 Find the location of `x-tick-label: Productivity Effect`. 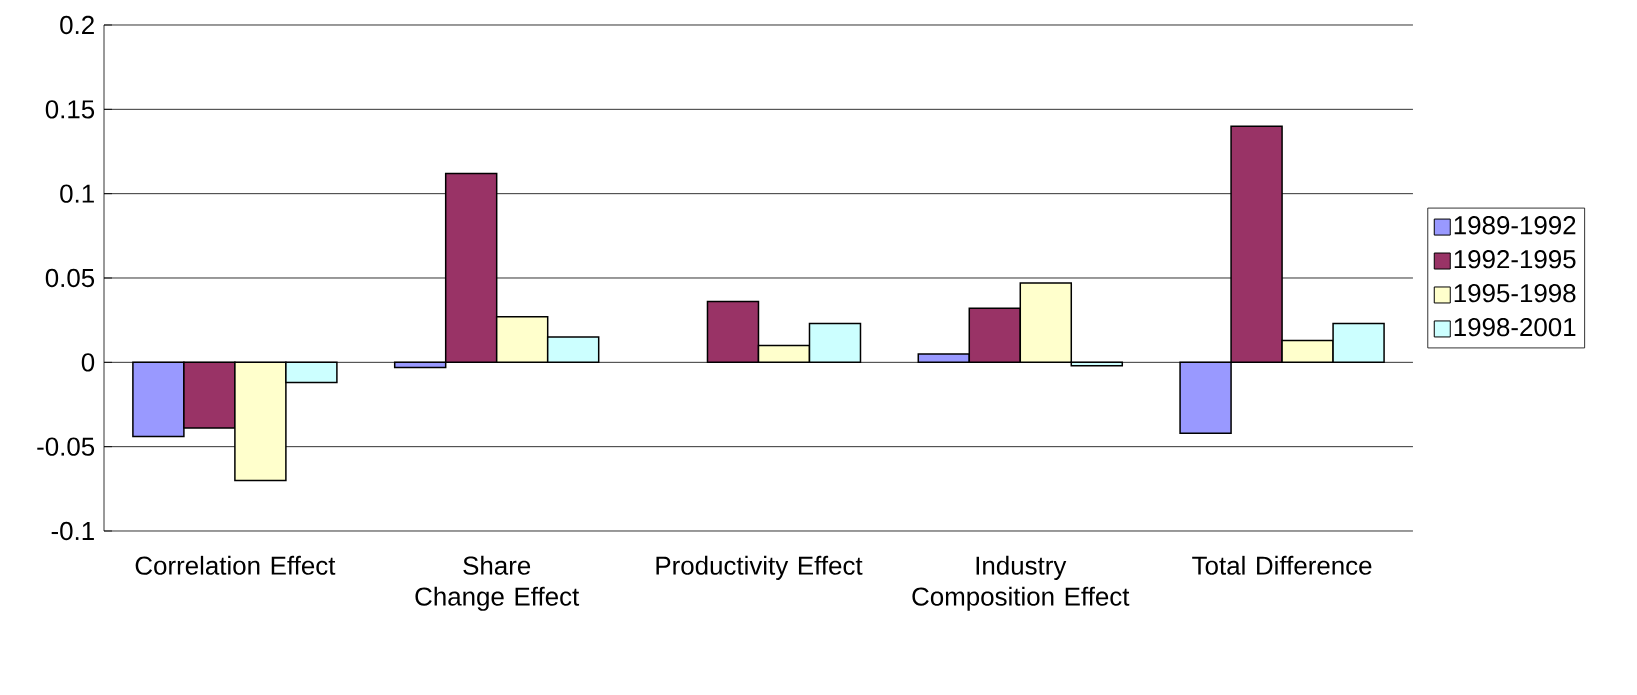

x-tick-label: Productivity Effect is located at coordinates (759, 567).